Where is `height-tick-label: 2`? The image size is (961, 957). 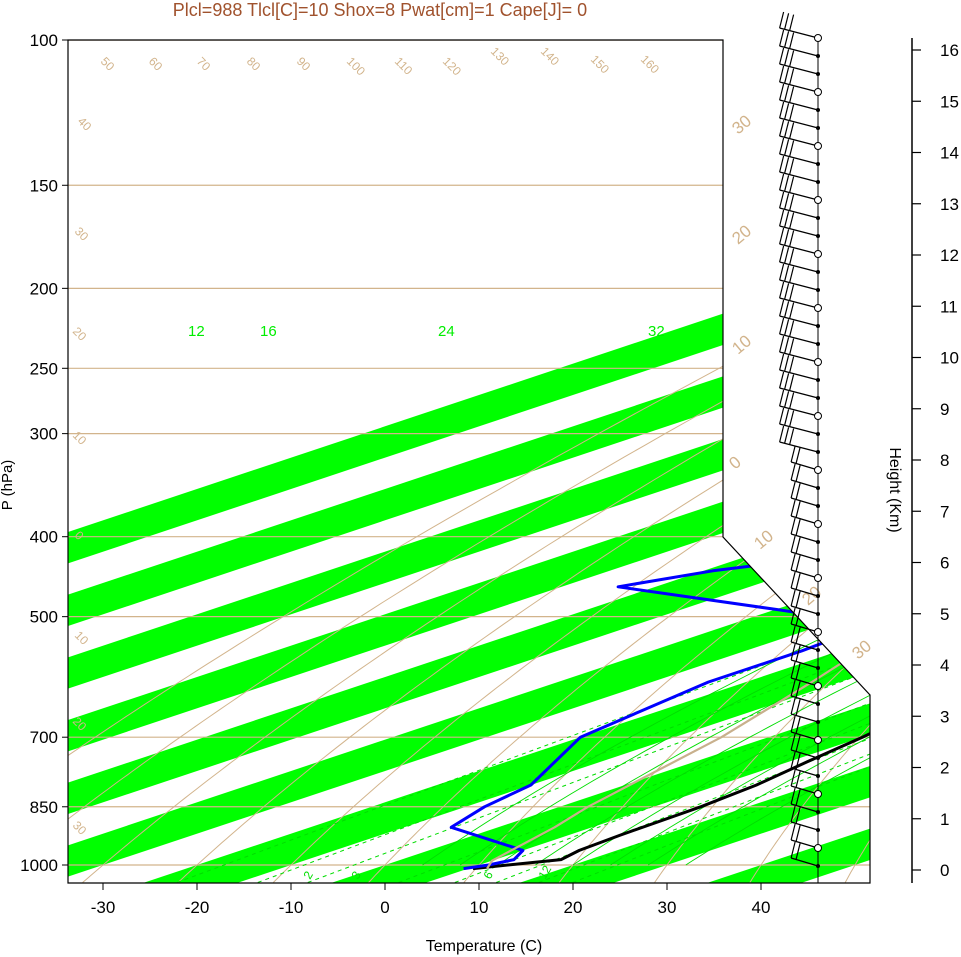
height-tick-label: 2 is located at coordinates (944, 768).